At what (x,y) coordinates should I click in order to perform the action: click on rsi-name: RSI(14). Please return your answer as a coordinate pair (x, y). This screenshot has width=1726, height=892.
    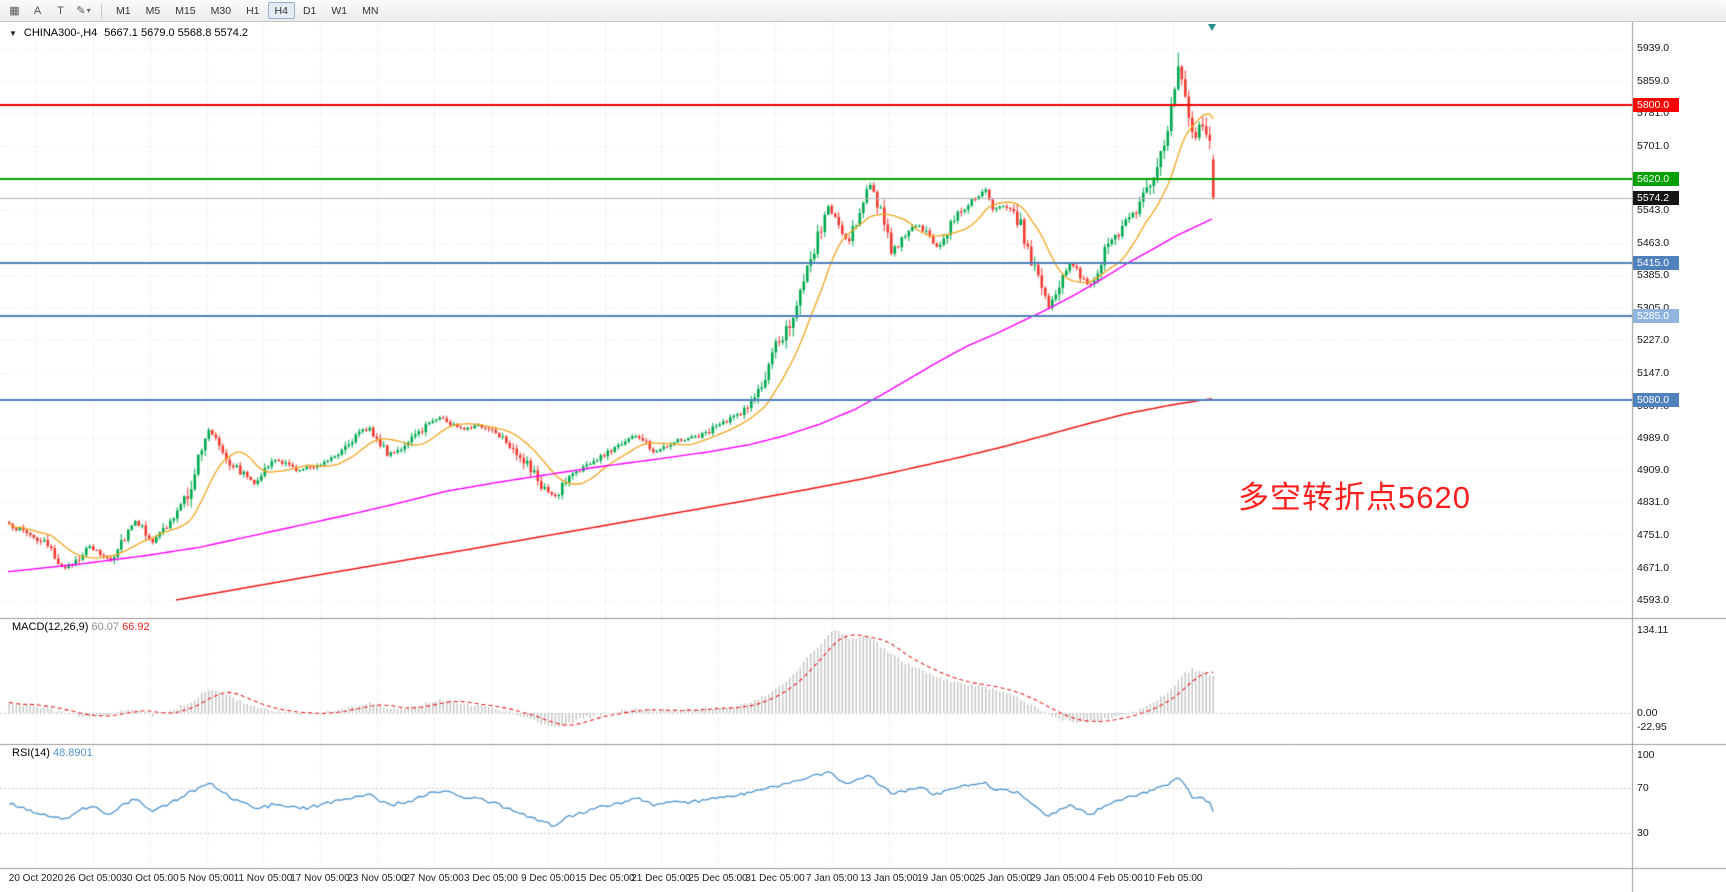
    Looking at the image, I should click on (31, 753).